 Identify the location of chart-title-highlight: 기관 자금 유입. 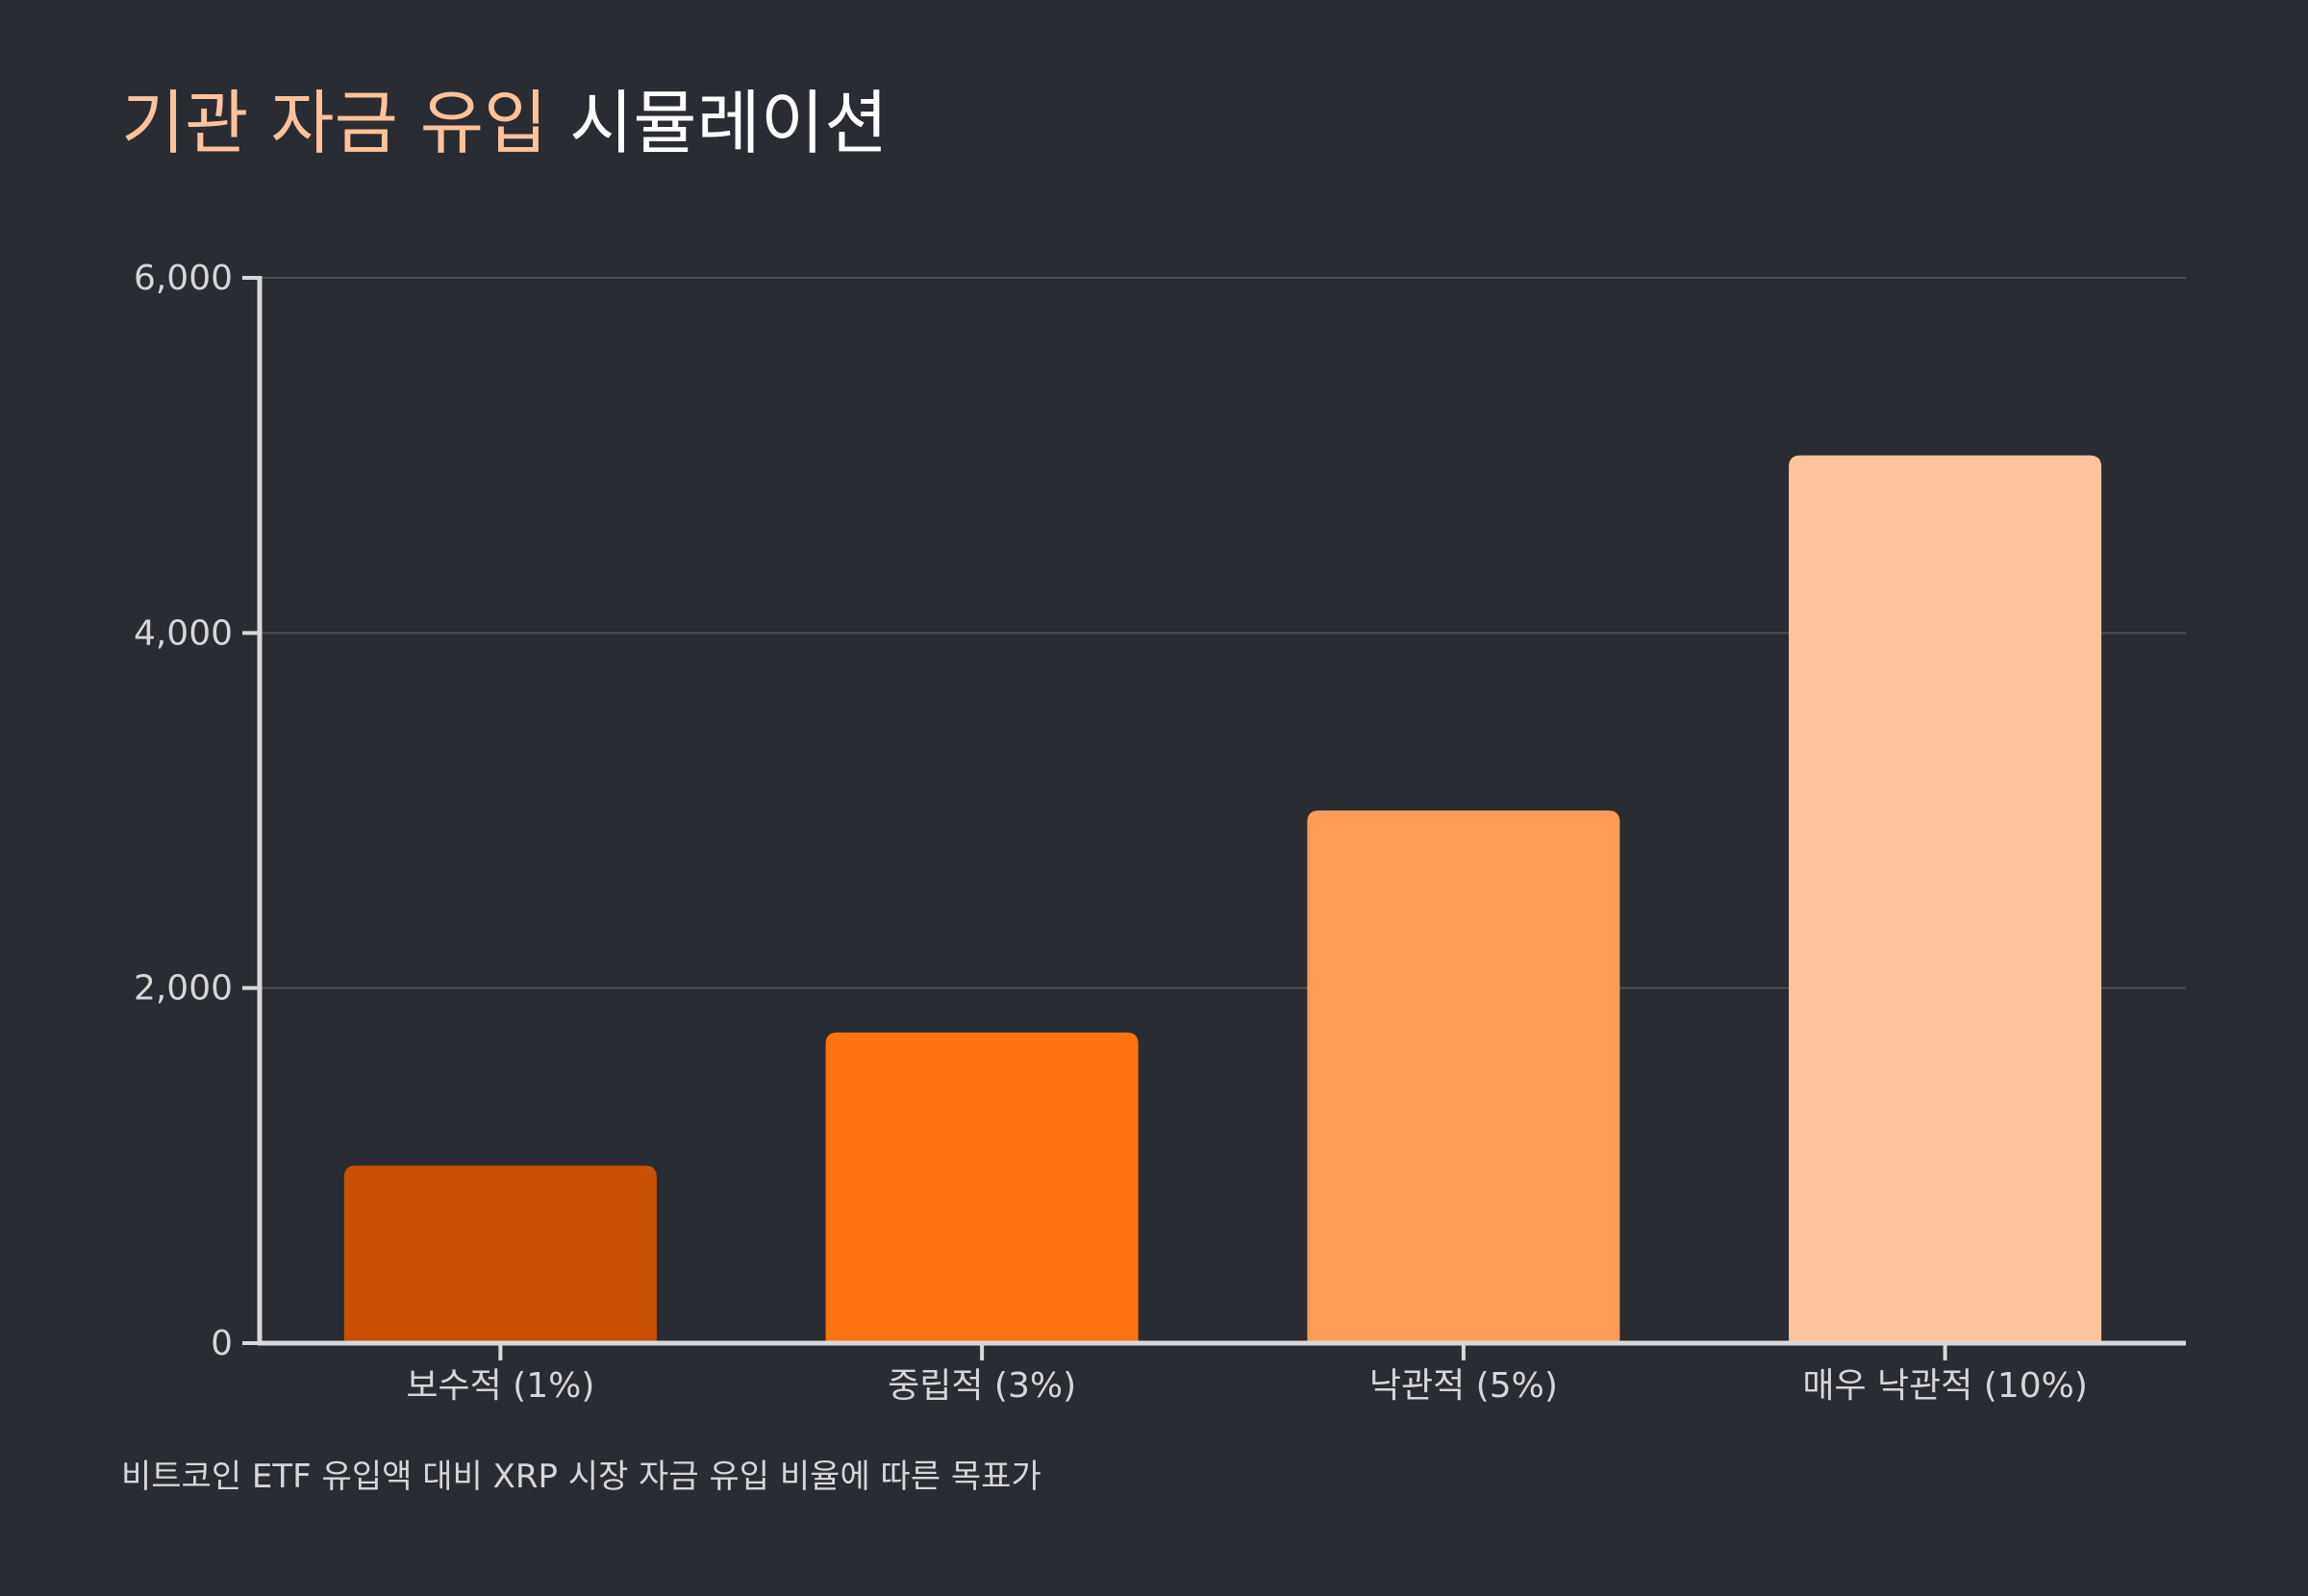
(335, 123).